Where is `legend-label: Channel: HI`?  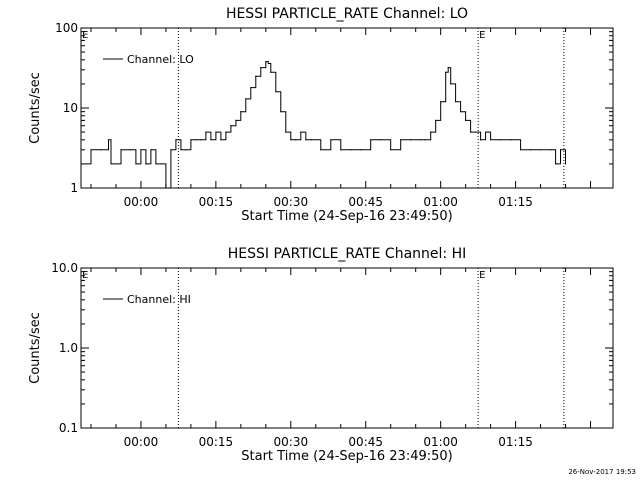
legend-label: Channel: HI is located at coordinates (159, 299).